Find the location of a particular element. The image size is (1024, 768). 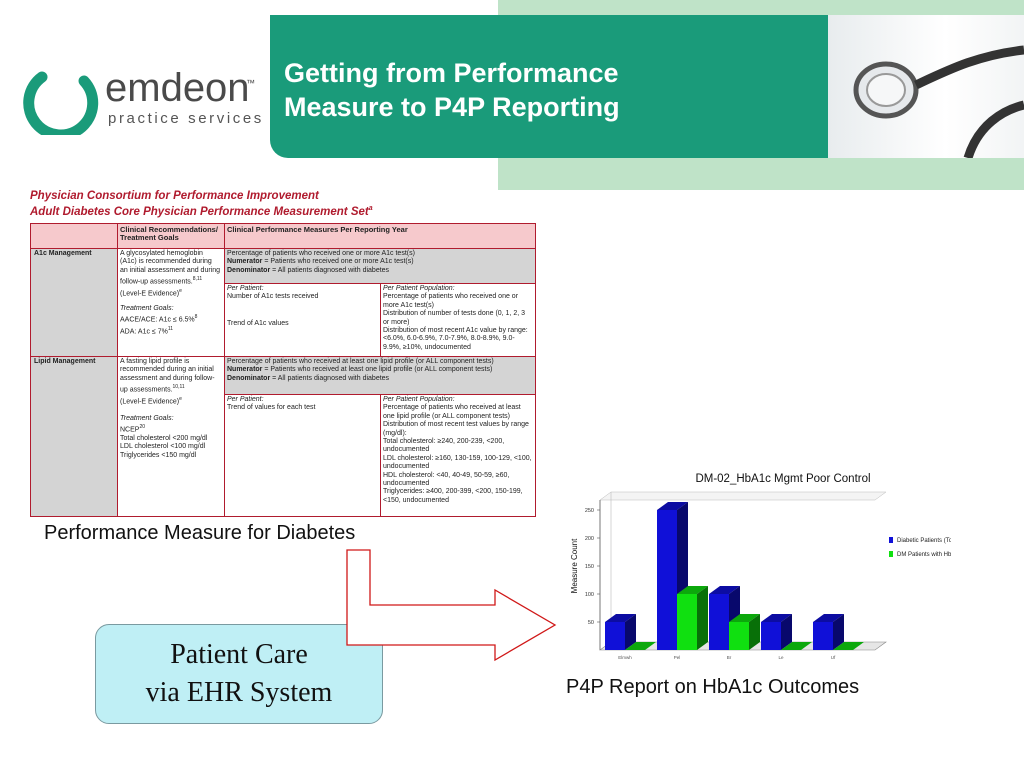

chart-category-label: Uf is located at coordinates (833, 657).